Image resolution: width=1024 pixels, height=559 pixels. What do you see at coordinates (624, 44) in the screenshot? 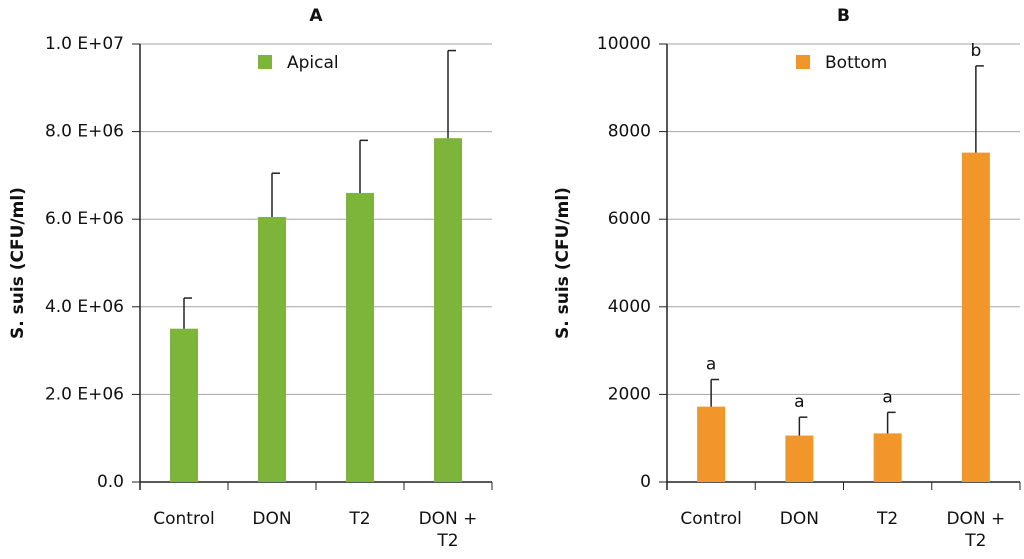
I see `y-tick-label: 10000` at bounding box center [624, 44].